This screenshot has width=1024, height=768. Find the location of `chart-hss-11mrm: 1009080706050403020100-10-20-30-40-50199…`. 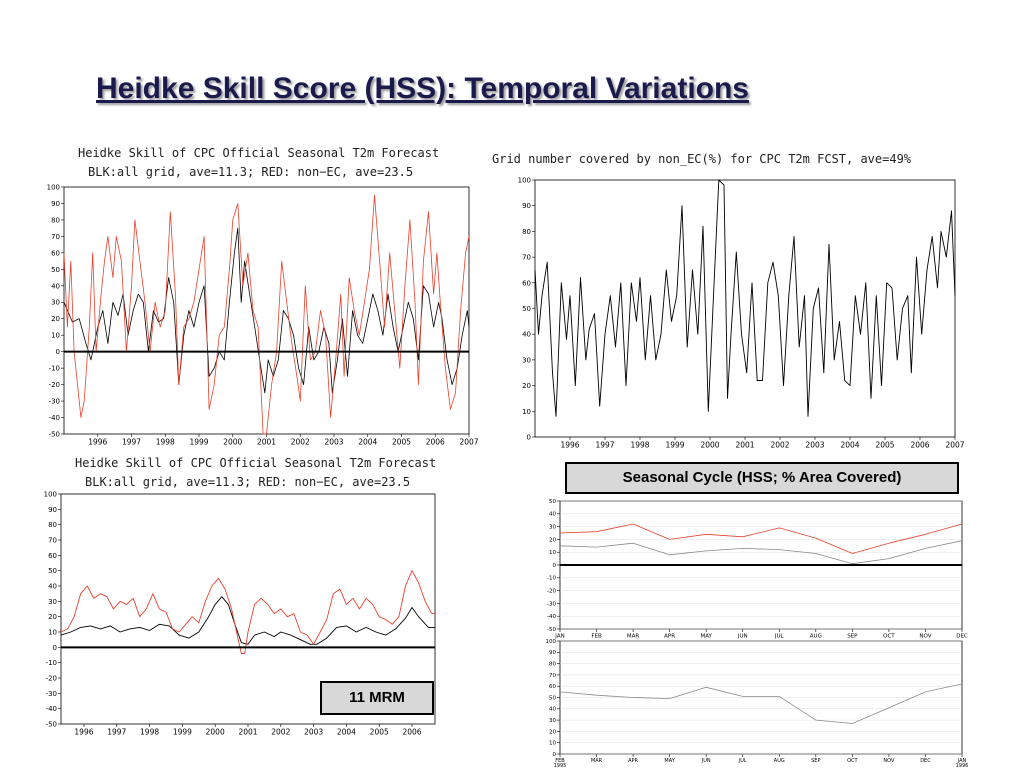

chart-hss-11mrm: 1009080706050403020100-10-20-30-40-50199… is located at coordinates (240, 613).